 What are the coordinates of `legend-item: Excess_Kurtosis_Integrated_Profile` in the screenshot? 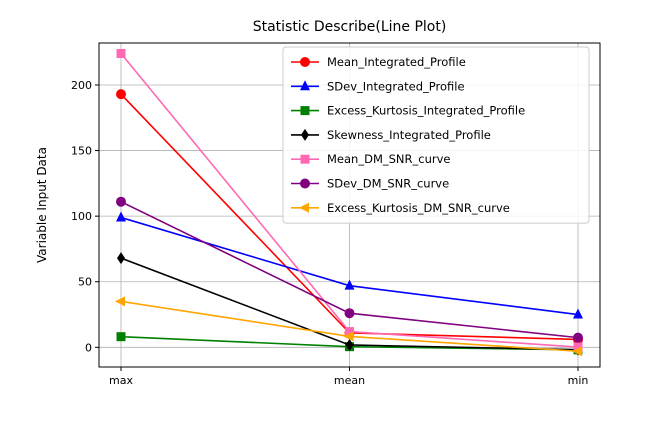 It's located at (408, 111).